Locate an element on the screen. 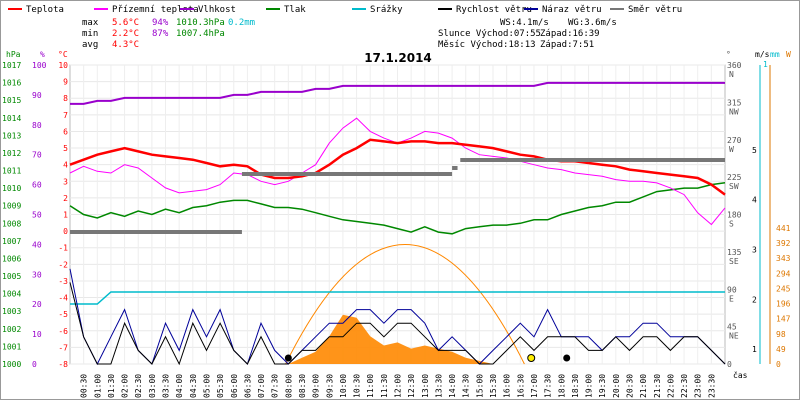 The height and width of the screenshot is (405, 800). time-tick: 03:30 is located at coordinates (166, 386).